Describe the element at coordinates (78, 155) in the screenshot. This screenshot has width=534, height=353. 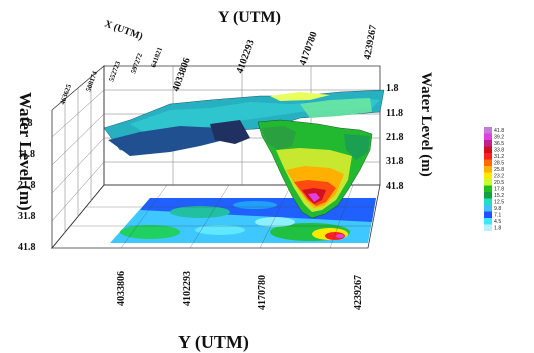
I see `left-wall-grid` at that location.